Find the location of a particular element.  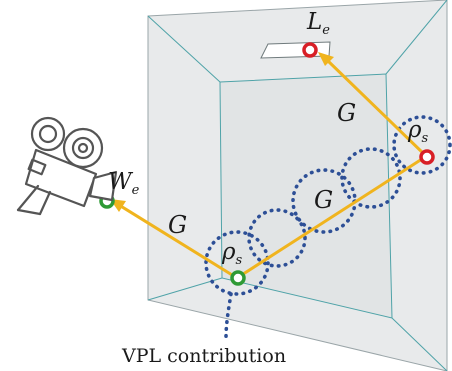

light-vertex is located at coordinates (310, 50).